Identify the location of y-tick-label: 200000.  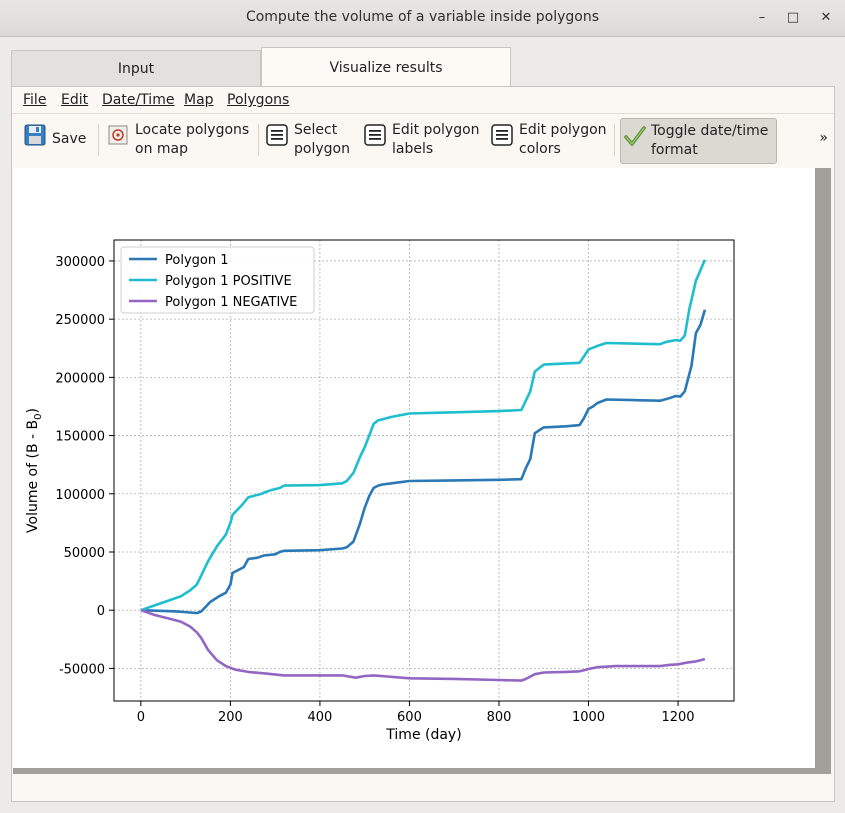
(80, 378).